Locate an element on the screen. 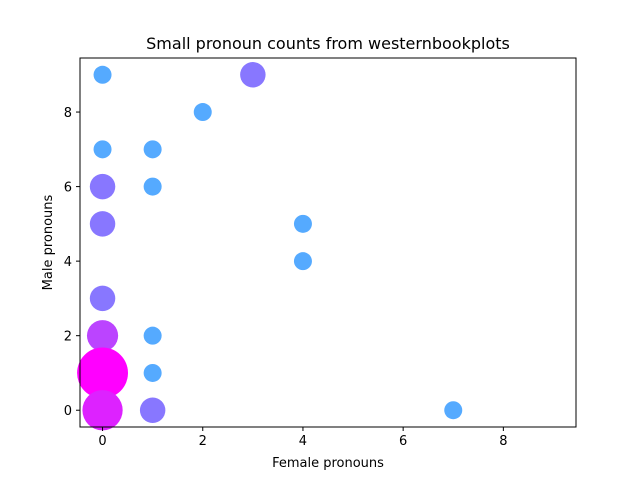 The height and width of the screenshot is (480, 640). y-tick-label: 4 is located at coordinates (68, 262).